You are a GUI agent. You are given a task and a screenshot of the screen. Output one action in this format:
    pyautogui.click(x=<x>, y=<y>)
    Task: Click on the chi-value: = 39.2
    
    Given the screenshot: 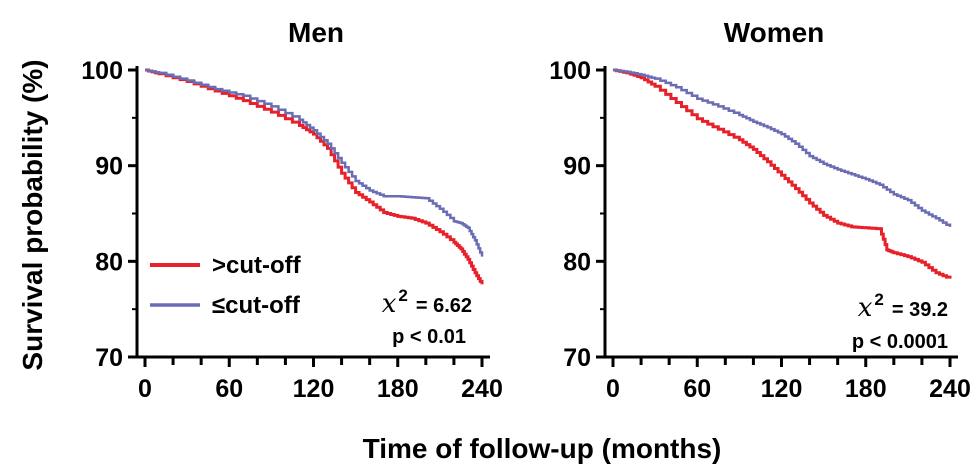 What is the action you would take?
    pyautogui.click(x=920, y=310)
    